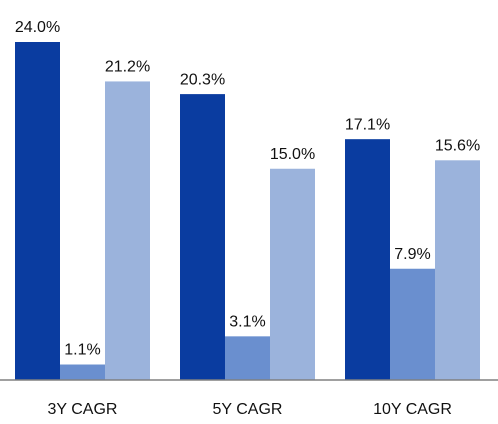  What do you see at coordinates (412, 409) in the screenshot?
I see `x-tick-label: 10Y CAGR` at bounding box center [412, 409].